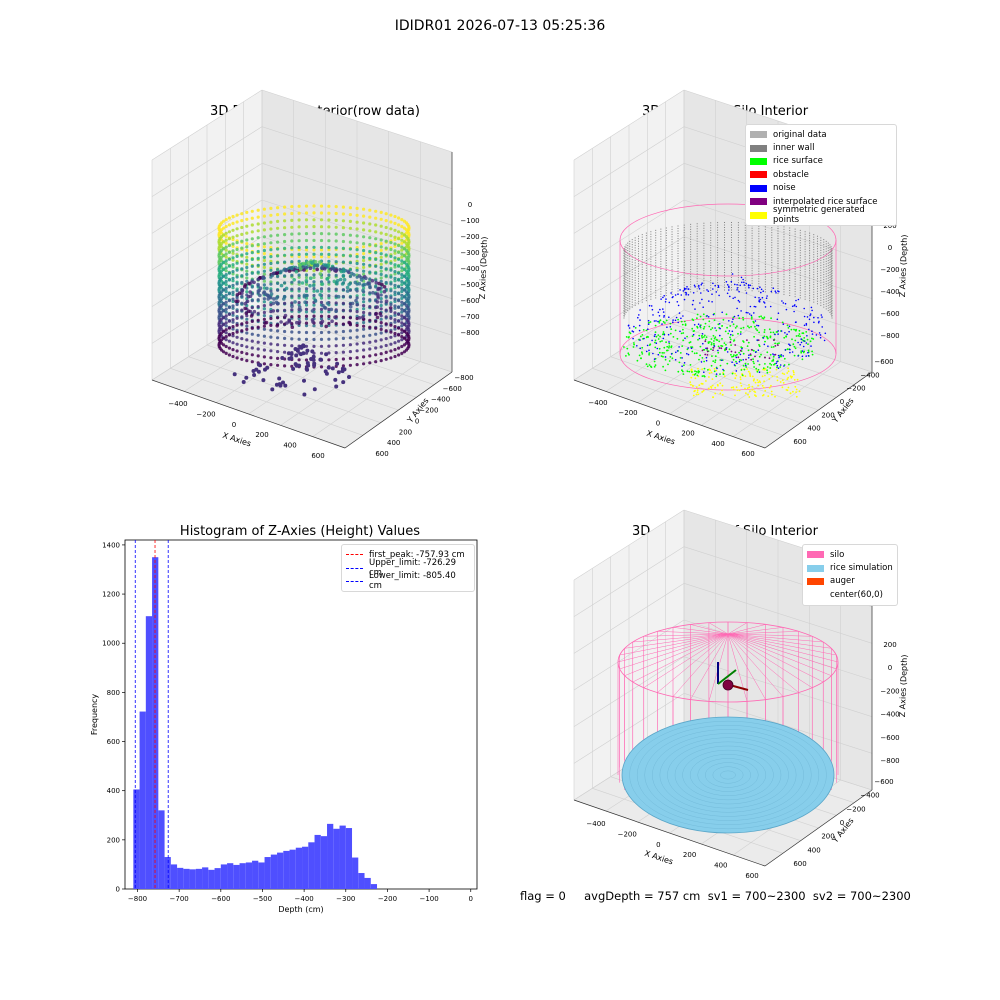 The height and width of the screenshot is (1000, 1000). I want to click on z-axis-label: Z Axies (Depth), so click(903, 685).